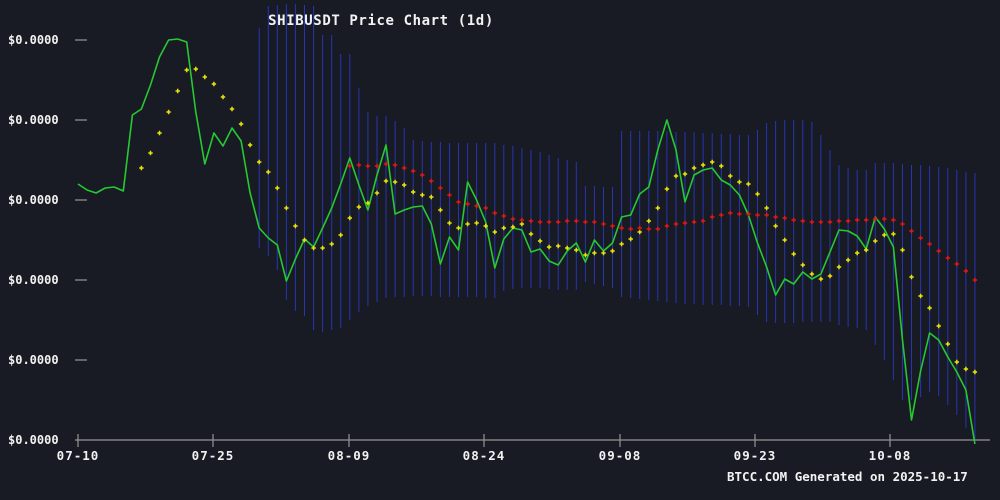 This screenshot has width=1000, height=500. I want to click on x-tick-label: 08-24, so click(484, 455).